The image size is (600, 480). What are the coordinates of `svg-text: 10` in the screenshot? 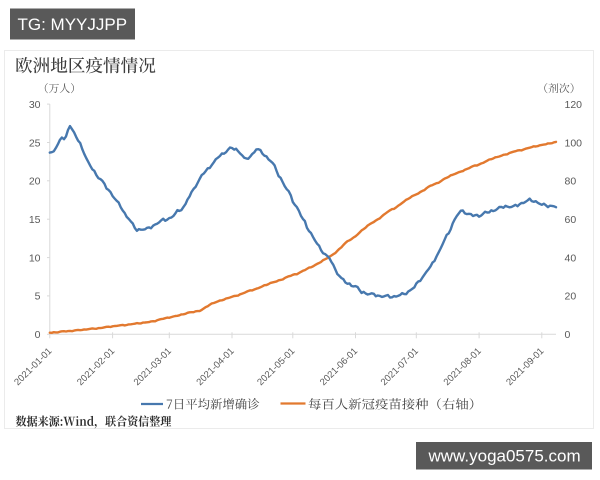 It's located at (35, 258).